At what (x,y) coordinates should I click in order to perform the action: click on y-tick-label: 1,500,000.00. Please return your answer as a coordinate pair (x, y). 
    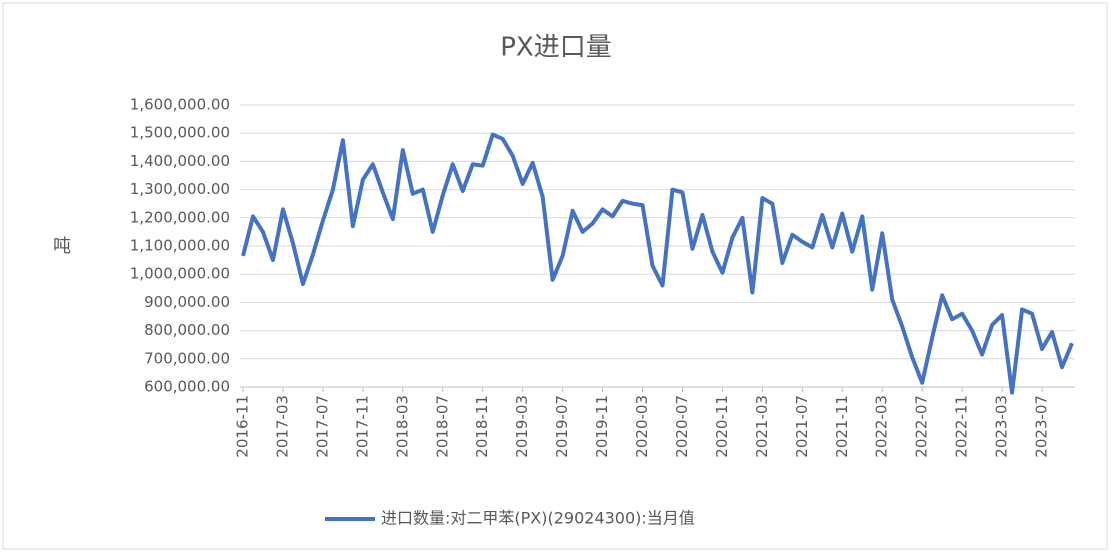
    Looking at the image, I should click on (180, 133).